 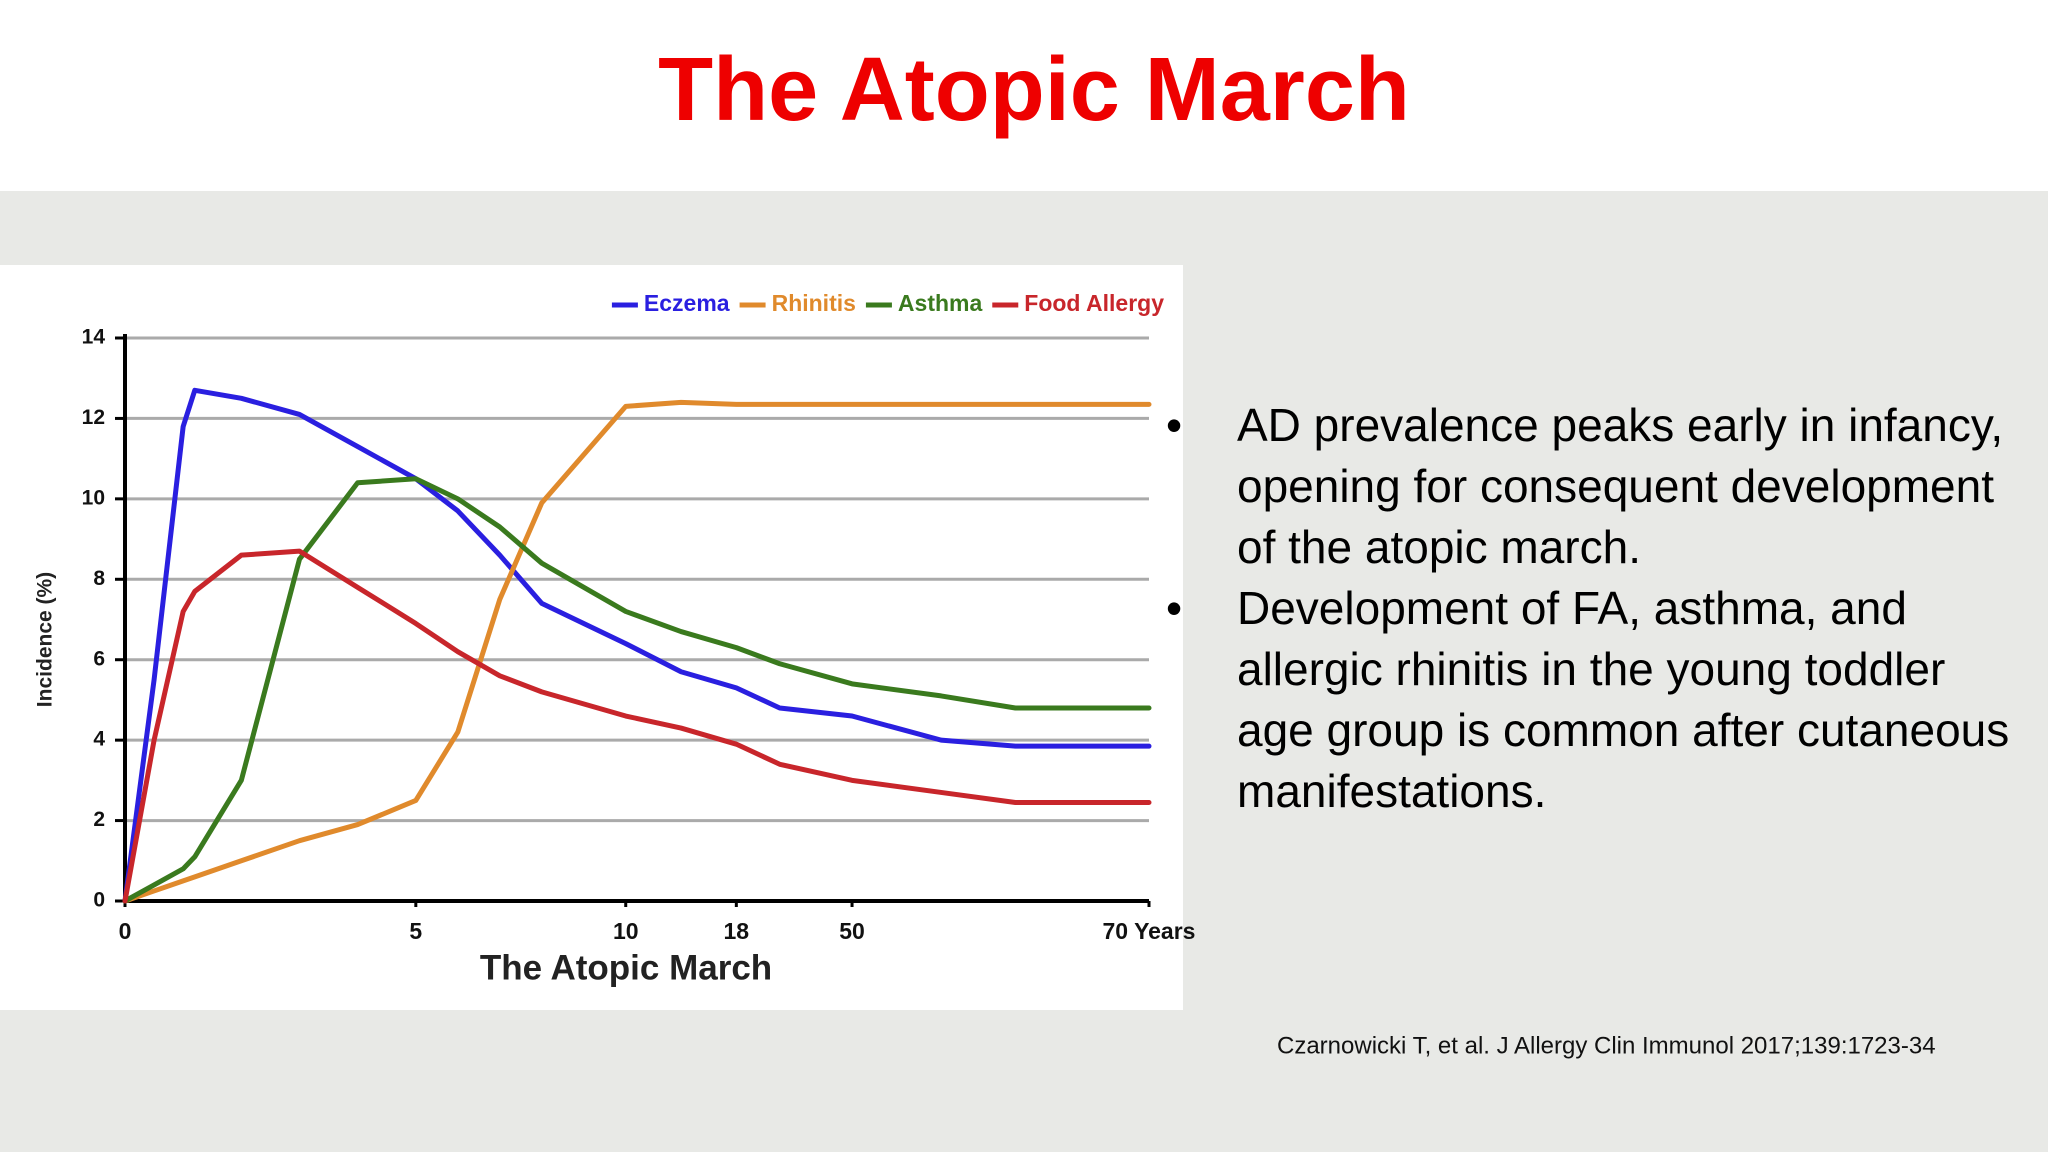 What do you see at coordinates (94, 337) in the screenshot?
I see `y-tick-label: 14` at bounding box center [94, 337].